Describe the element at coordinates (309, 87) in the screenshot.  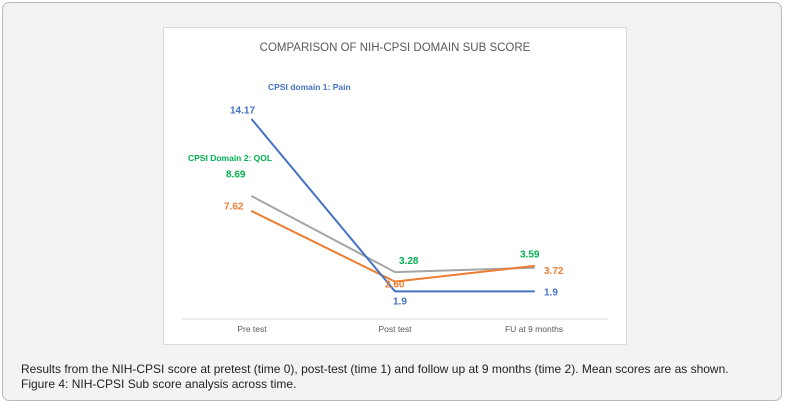
I see `series-name-annotation: CPSI domain 1: Pain` at that location.